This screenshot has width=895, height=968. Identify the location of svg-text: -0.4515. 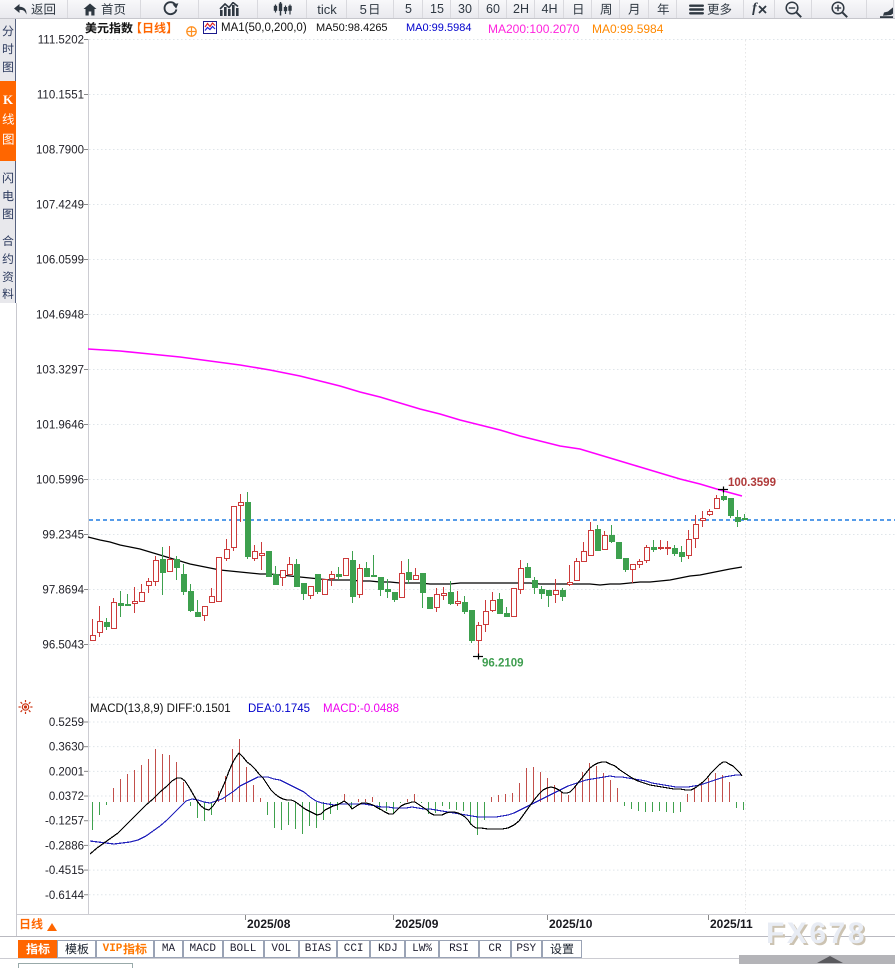
(64, 871).